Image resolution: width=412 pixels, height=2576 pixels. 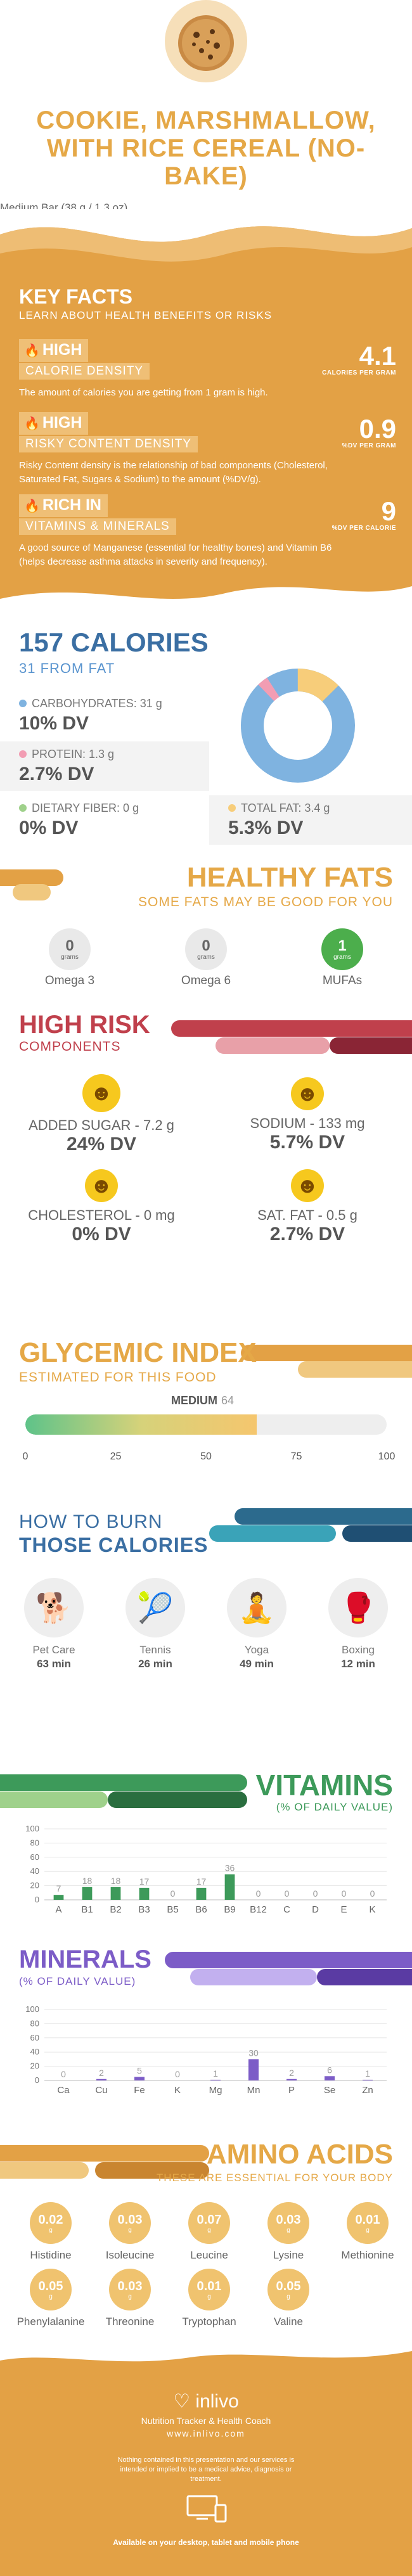 I want to click on y-tick-label: 40, so click(x=34, y=1871).